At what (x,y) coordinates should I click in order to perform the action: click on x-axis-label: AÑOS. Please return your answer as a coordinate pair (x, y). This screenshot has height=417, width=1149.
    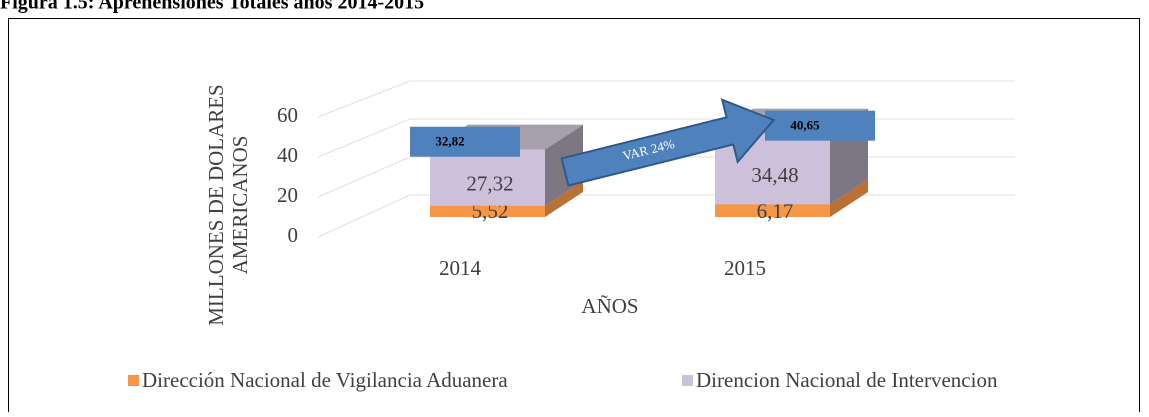
    Looking at the image, I should click on (609, 306).